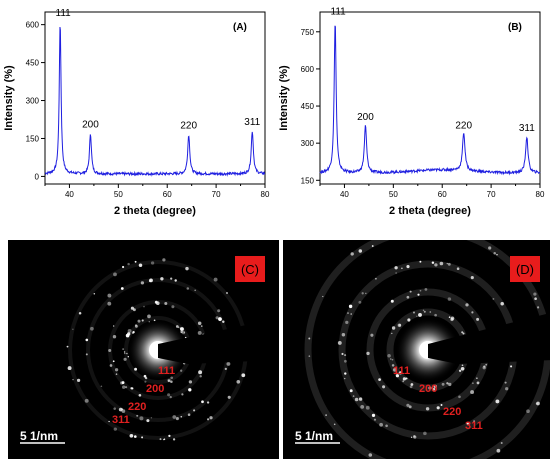  Describe the element at coordinates (515, 27) in the screenshot. I see `panel-label: (B)` at that location.